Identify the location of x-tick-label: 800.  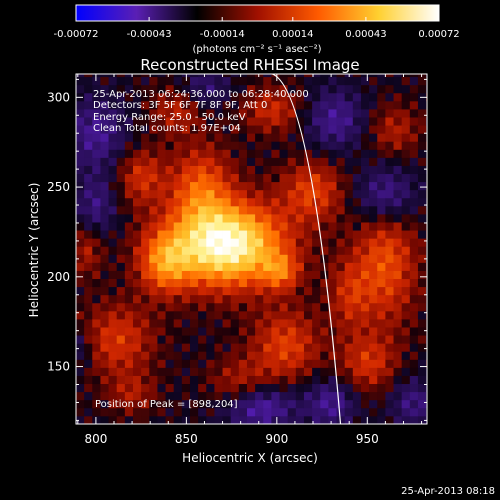
(95, 439).